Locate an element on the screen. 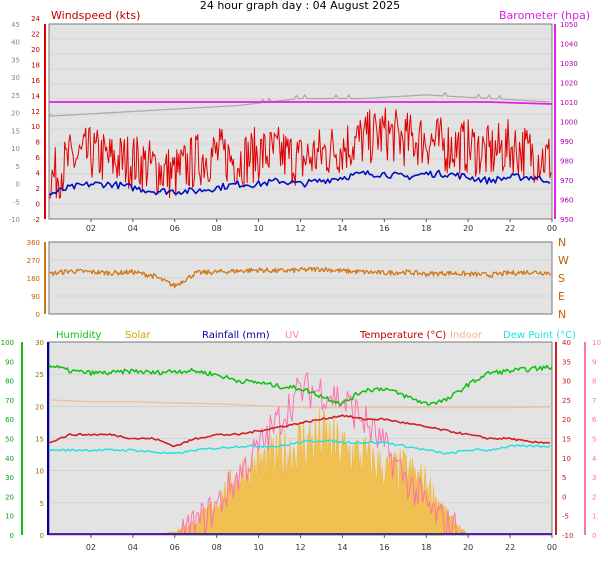 This screenshot has width=608, height=565. compass-tick: S is located at coordinates (561, 278).